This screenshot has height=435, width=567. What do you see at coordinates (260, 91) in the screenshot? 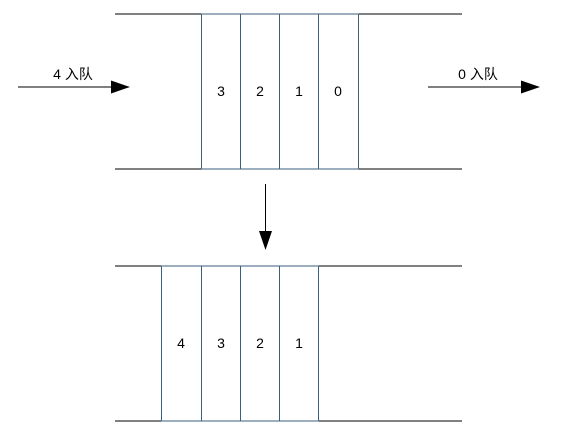
I see `queue-before-cell-2-label: 2` at bounding box center [260, 91].